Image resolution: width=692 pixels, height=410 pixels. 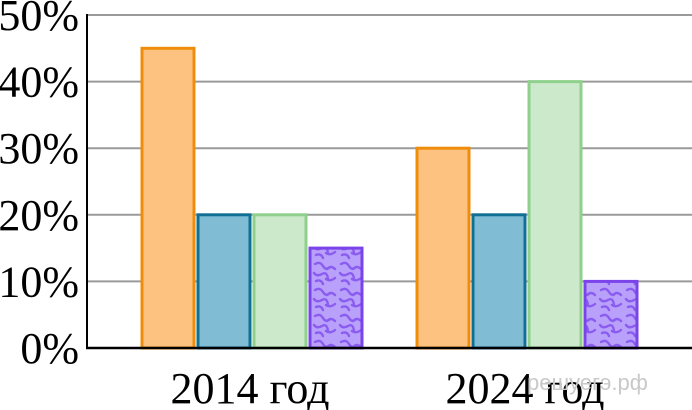 I want to click on category-label: 2014 год, so click(x=249, y=387).